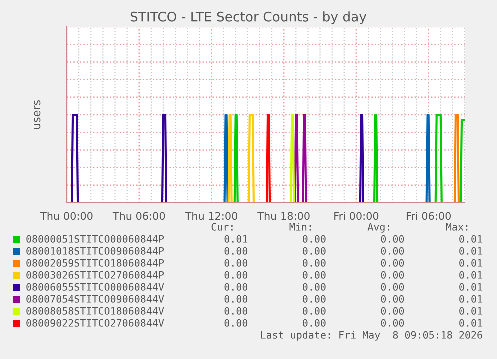 The height and width of the screenshot is (359, 497). Describe the element at coordinates (95, 239) in the screenshot. I see `legend-label: 08000051STITCO00060844P` at that location.